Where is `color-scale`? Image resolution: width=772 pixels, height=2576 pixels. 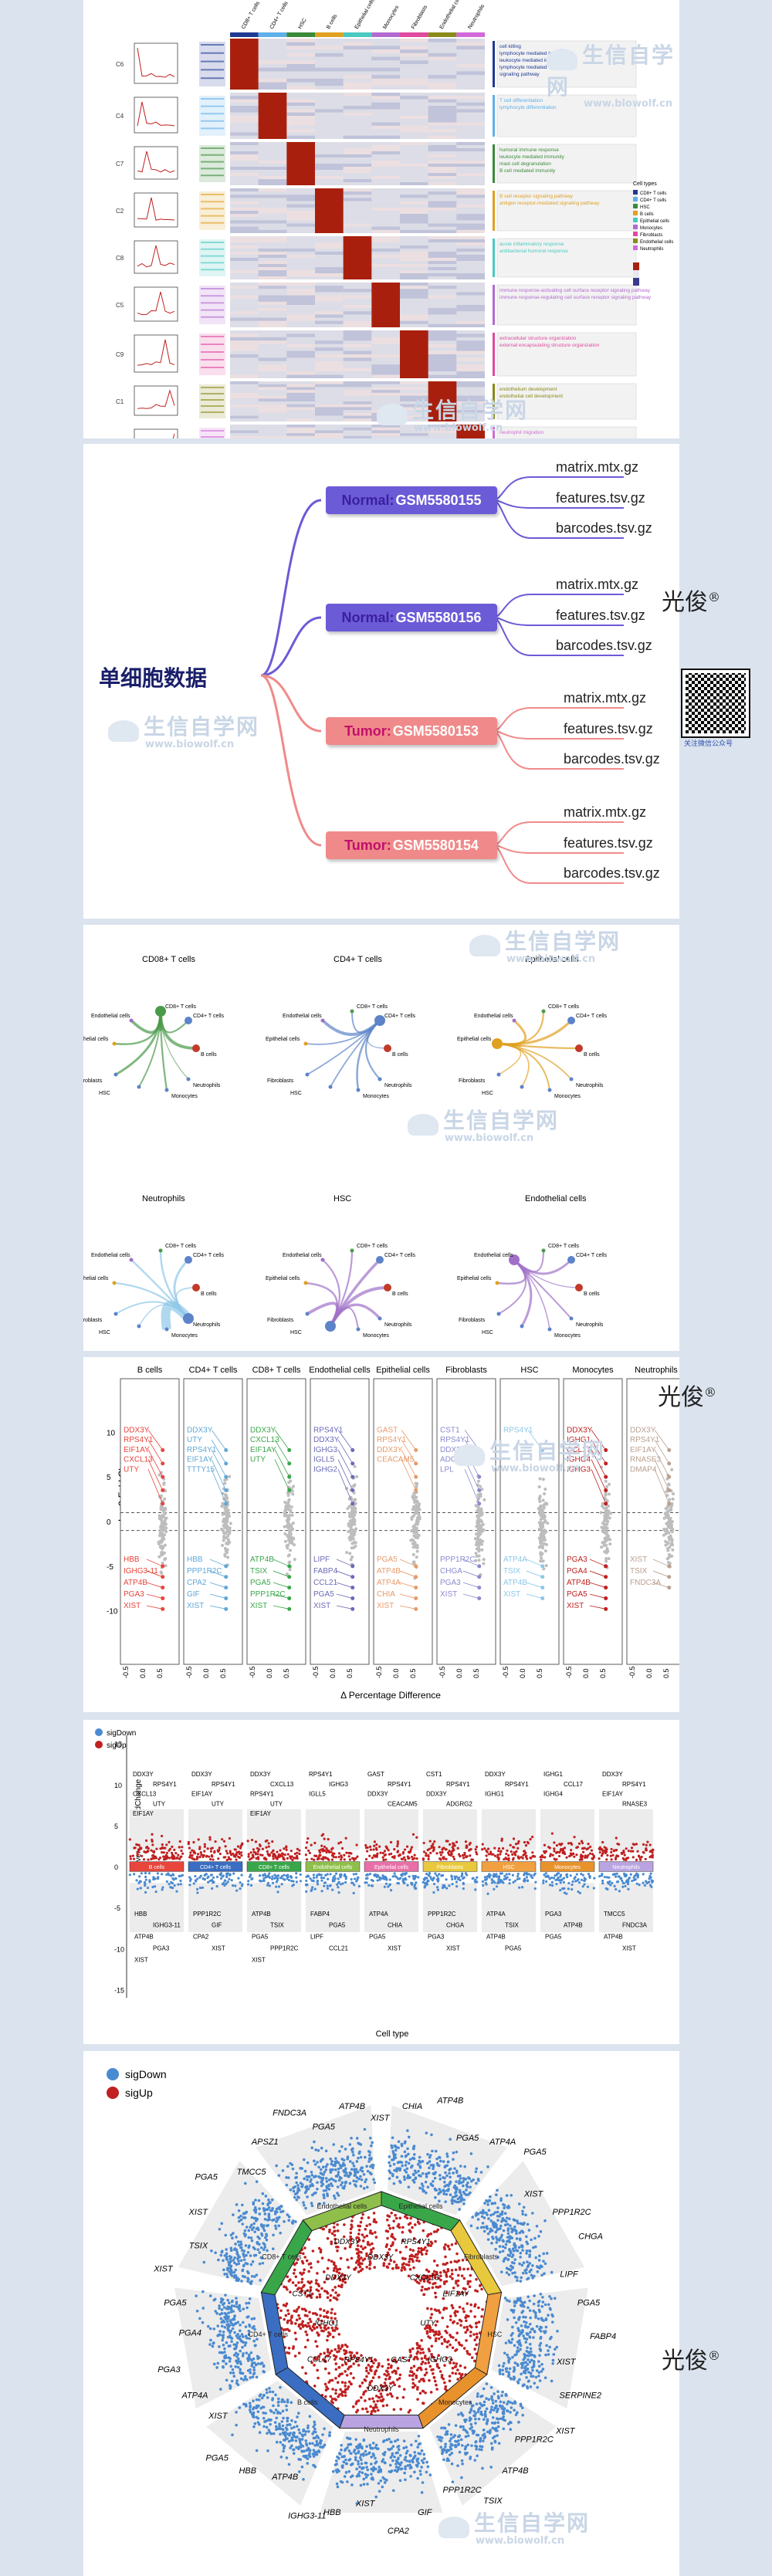
color-scale is located at coordinates (636, 282).